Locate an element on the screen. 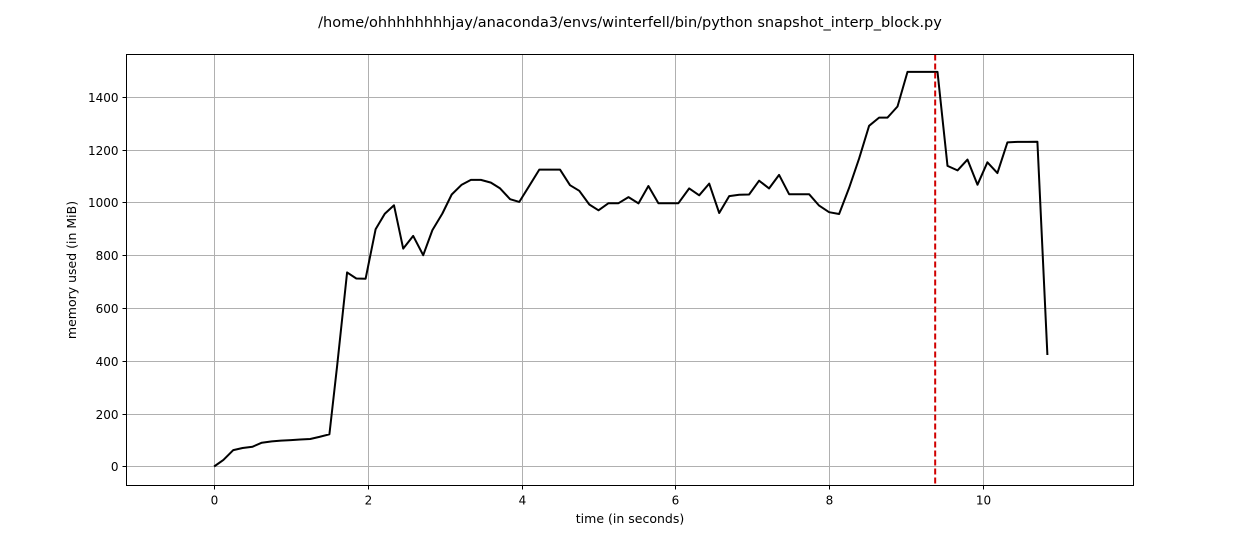  y-tick-label: 800 is located at coordinates (107, 256).